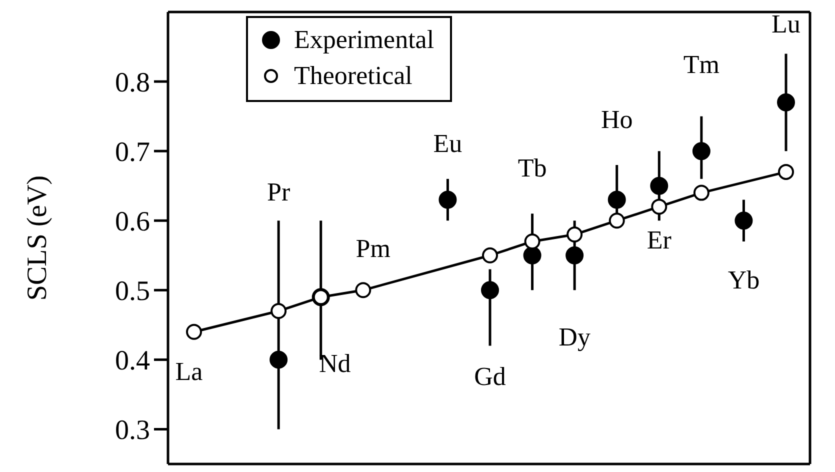  I want to click on y-tick-label: 0.5, so click(132, 292).